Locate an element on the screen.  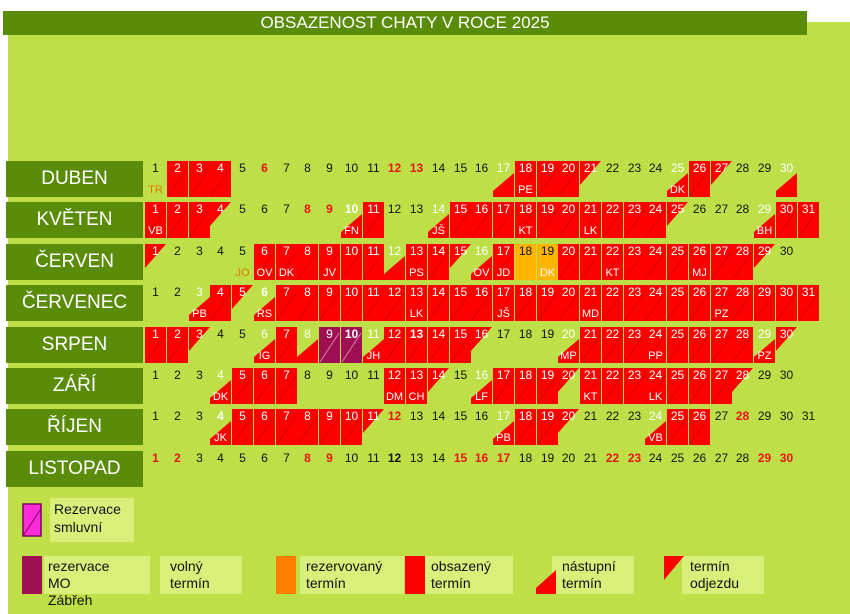
day-cell: 16 LF is located at coordinates (481, 386).